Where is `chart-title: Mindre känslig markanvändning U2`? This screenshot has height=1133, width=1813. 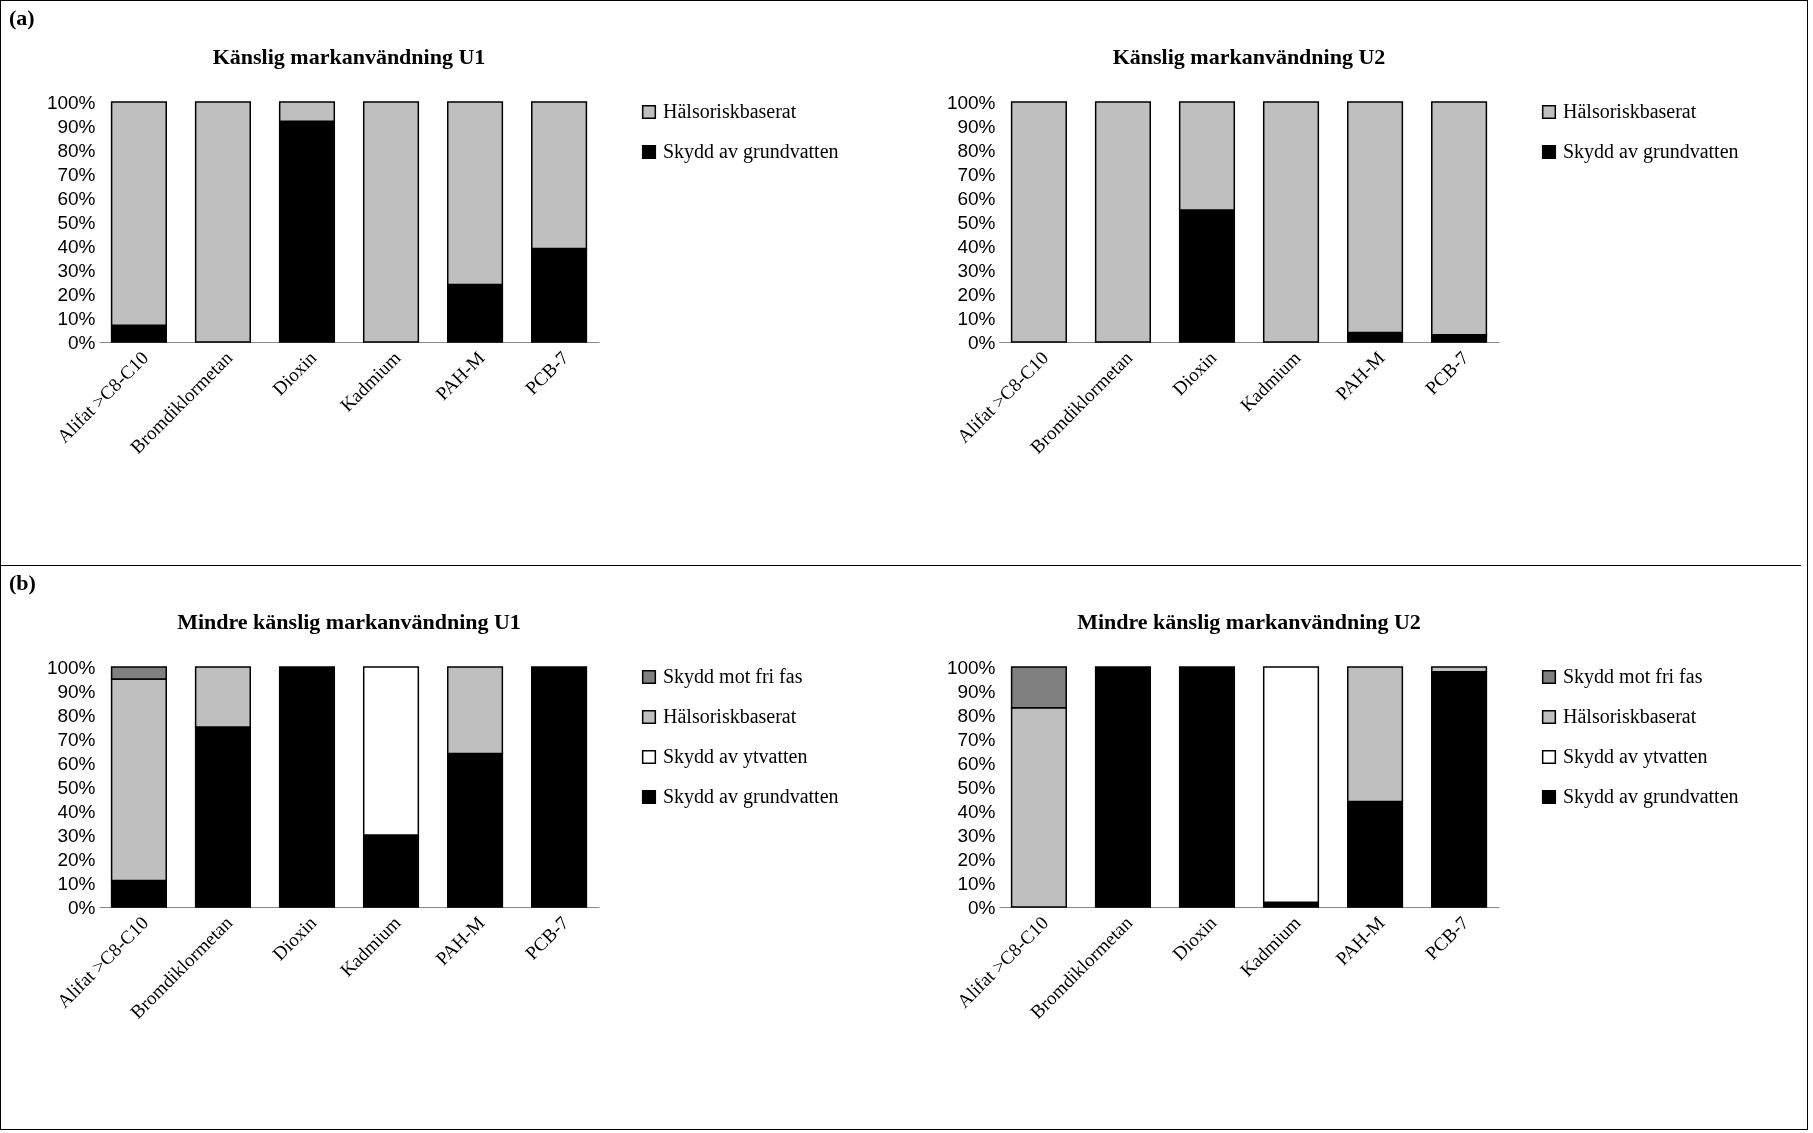
chart-title: Mindre känslig markanvändning U2 is located at coordinates (1249, 621).